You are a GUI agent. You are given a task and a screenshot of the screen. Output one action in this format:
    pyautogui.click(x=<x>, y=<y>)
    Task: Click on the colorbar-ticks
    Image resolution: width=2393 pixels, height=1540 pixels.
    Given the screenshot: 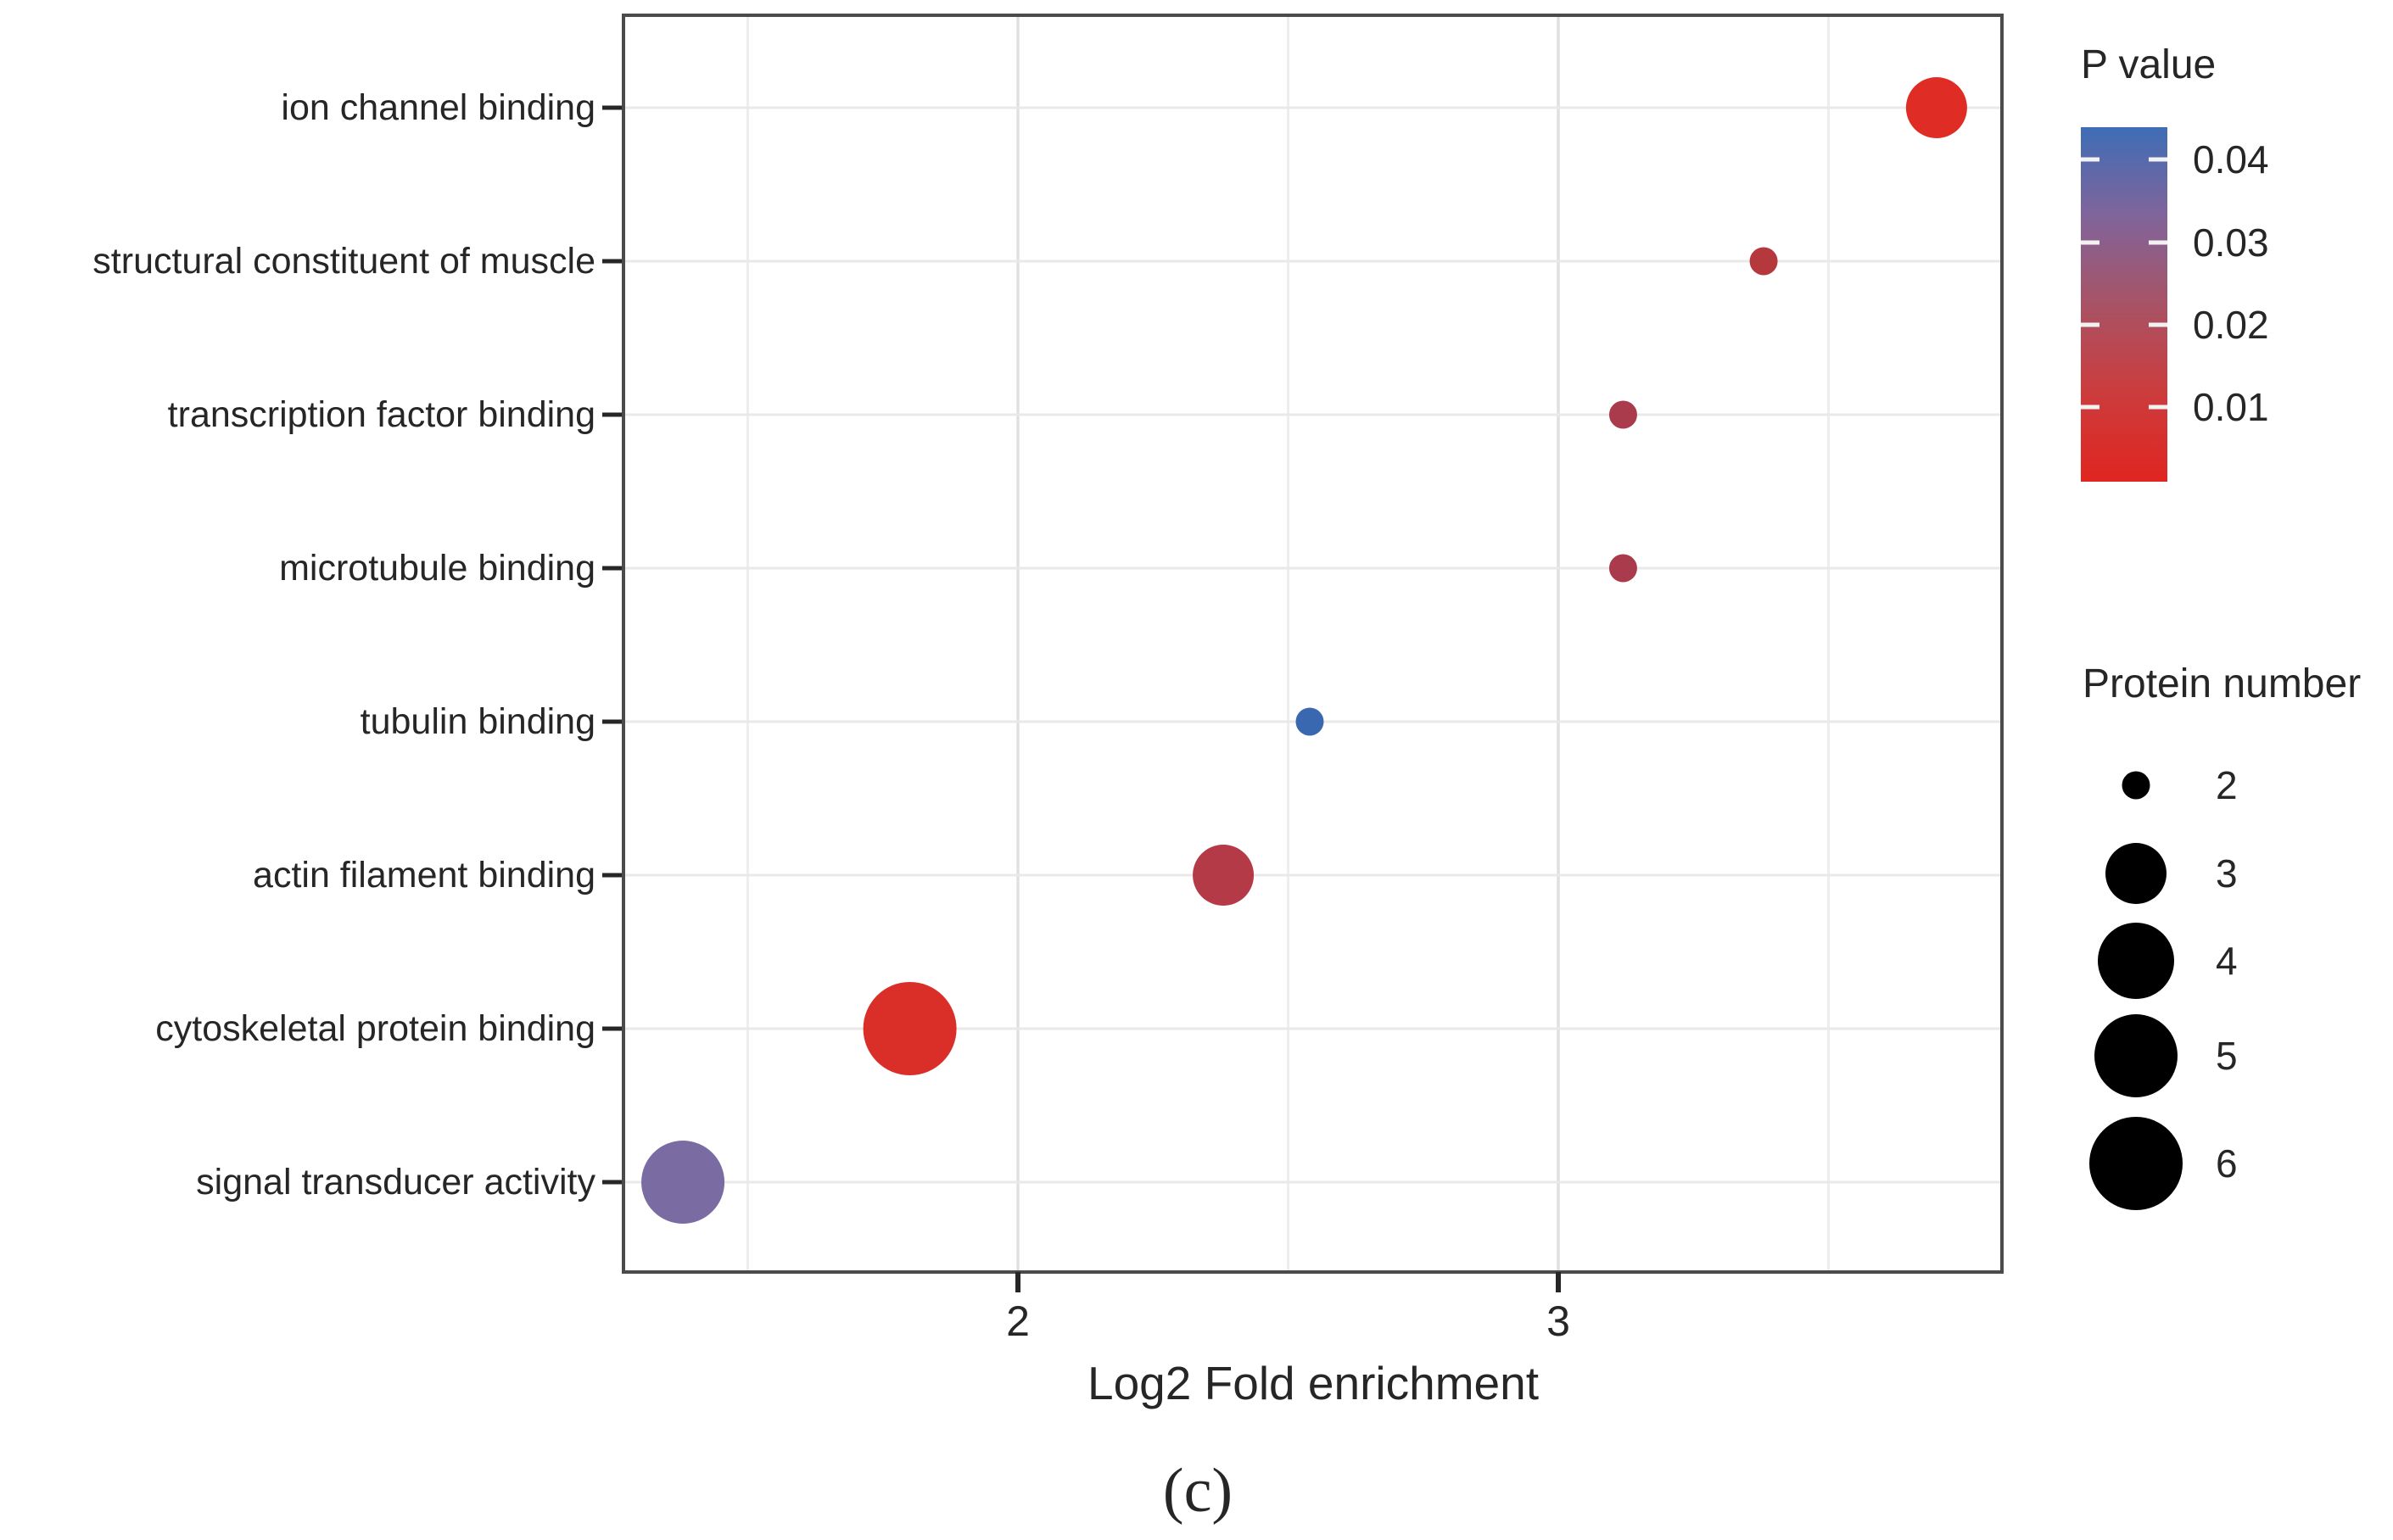 What is the action you would take?
    pyautogui.click(x=2124, y=283)
    